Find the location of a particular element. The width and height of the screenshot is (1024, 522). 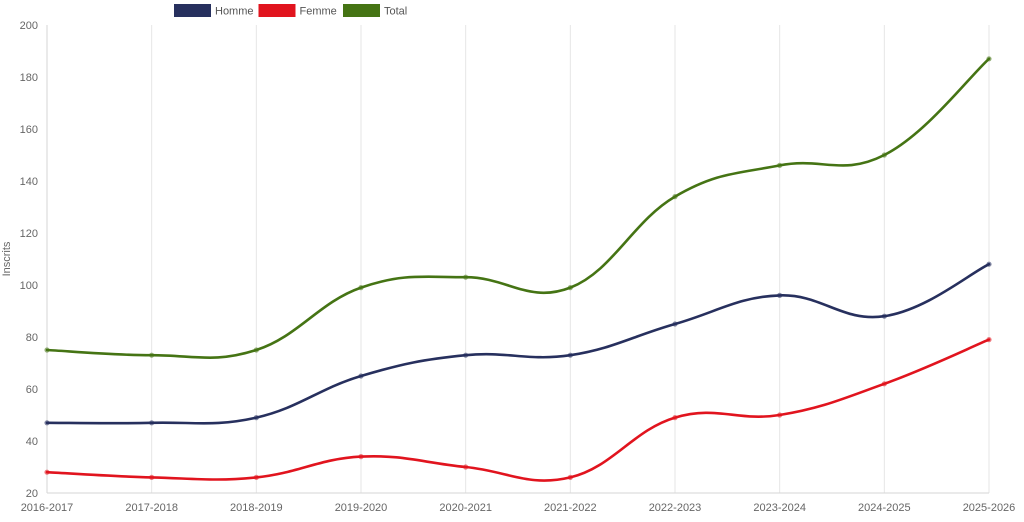

x-tick-label: 2025-2026 is located at coordinates (989, 508).